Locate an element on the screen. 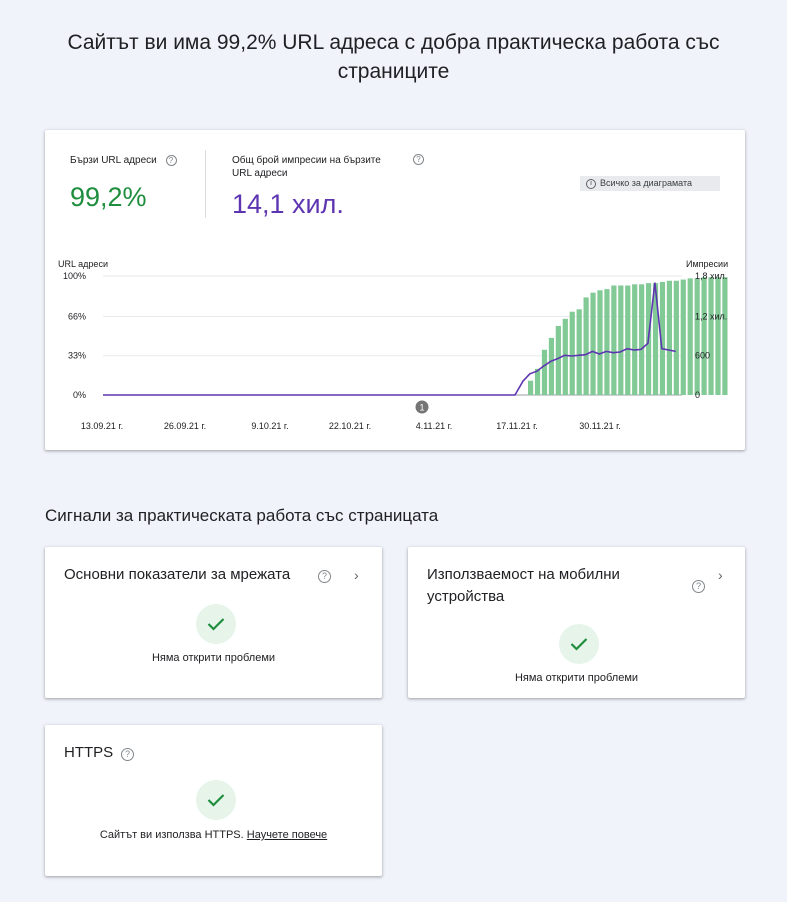  chart-toggle-chip: i Всичко за диаграмата is located at coordinates (650, 183).